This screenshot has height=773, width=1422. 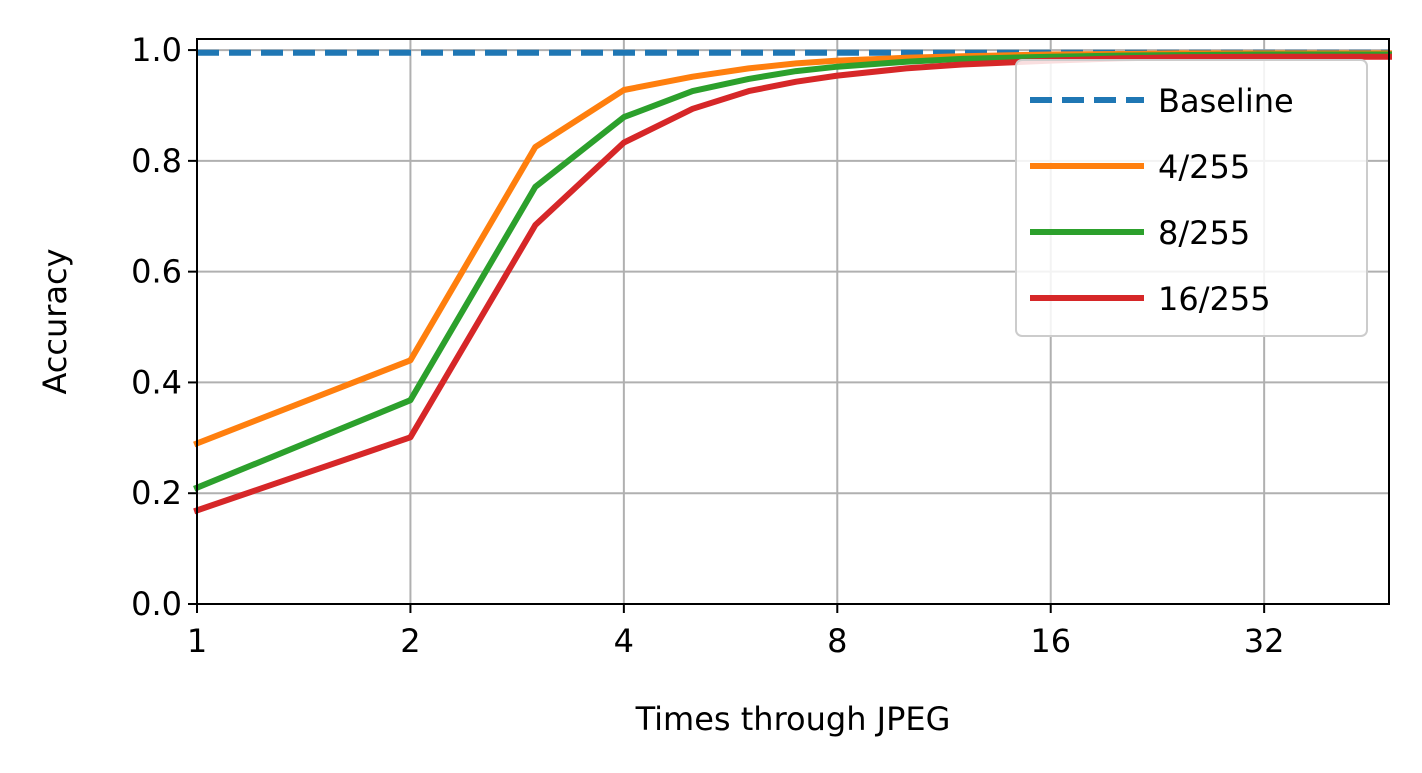 I want to click on y-tick-label: 1.0, so click(x=156, y=50).